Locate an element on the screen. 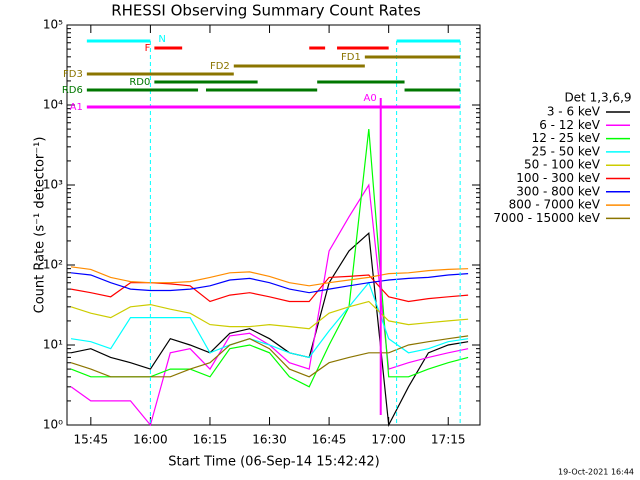 The width and height of the screenshot is (640, 480). y-axis-label: Count Rate (s⁻¹ detector⁻¹) is located at coordinates (40, 225).